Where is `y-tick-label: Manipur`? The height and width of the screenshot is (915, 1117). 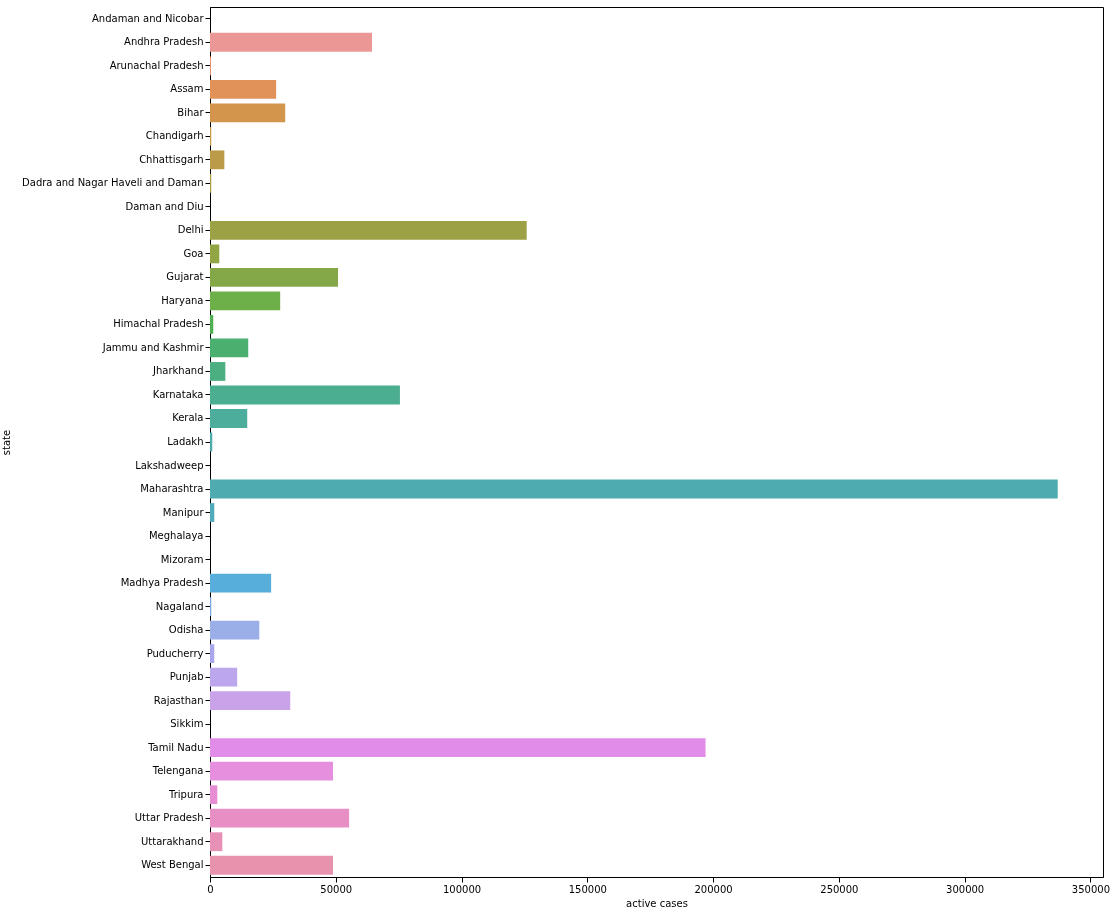
y-tick-label: Manipur is located at coordinates (183, 512).